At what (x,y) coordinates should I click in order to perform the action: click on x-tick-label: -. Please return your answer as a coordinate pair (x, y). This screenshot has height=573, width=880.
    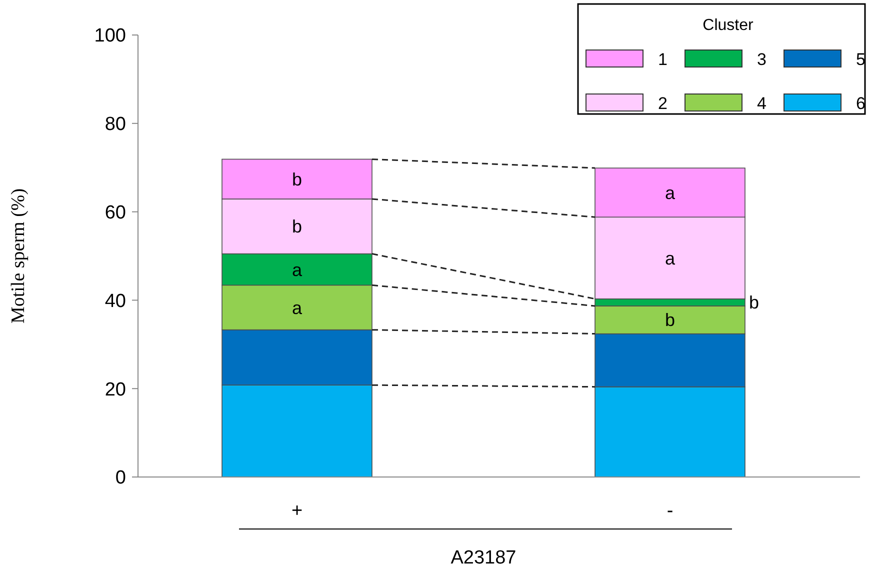
    Looking at the image, I should click on (670, 511).